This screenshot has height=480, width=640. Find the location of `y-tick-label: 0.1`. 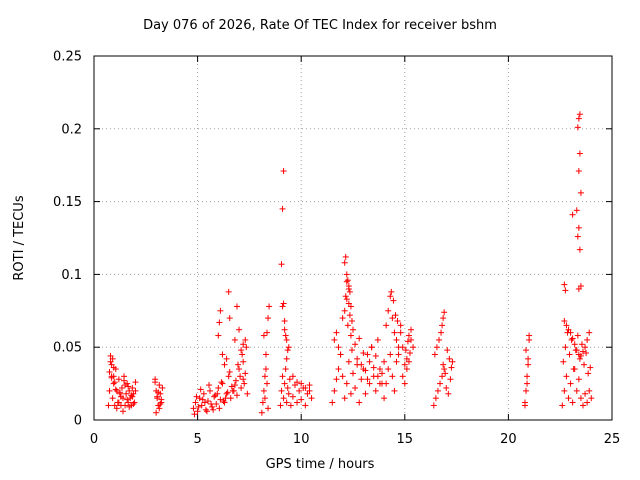

y-tick-label: 0.1 is located at coordinates (71, 275).